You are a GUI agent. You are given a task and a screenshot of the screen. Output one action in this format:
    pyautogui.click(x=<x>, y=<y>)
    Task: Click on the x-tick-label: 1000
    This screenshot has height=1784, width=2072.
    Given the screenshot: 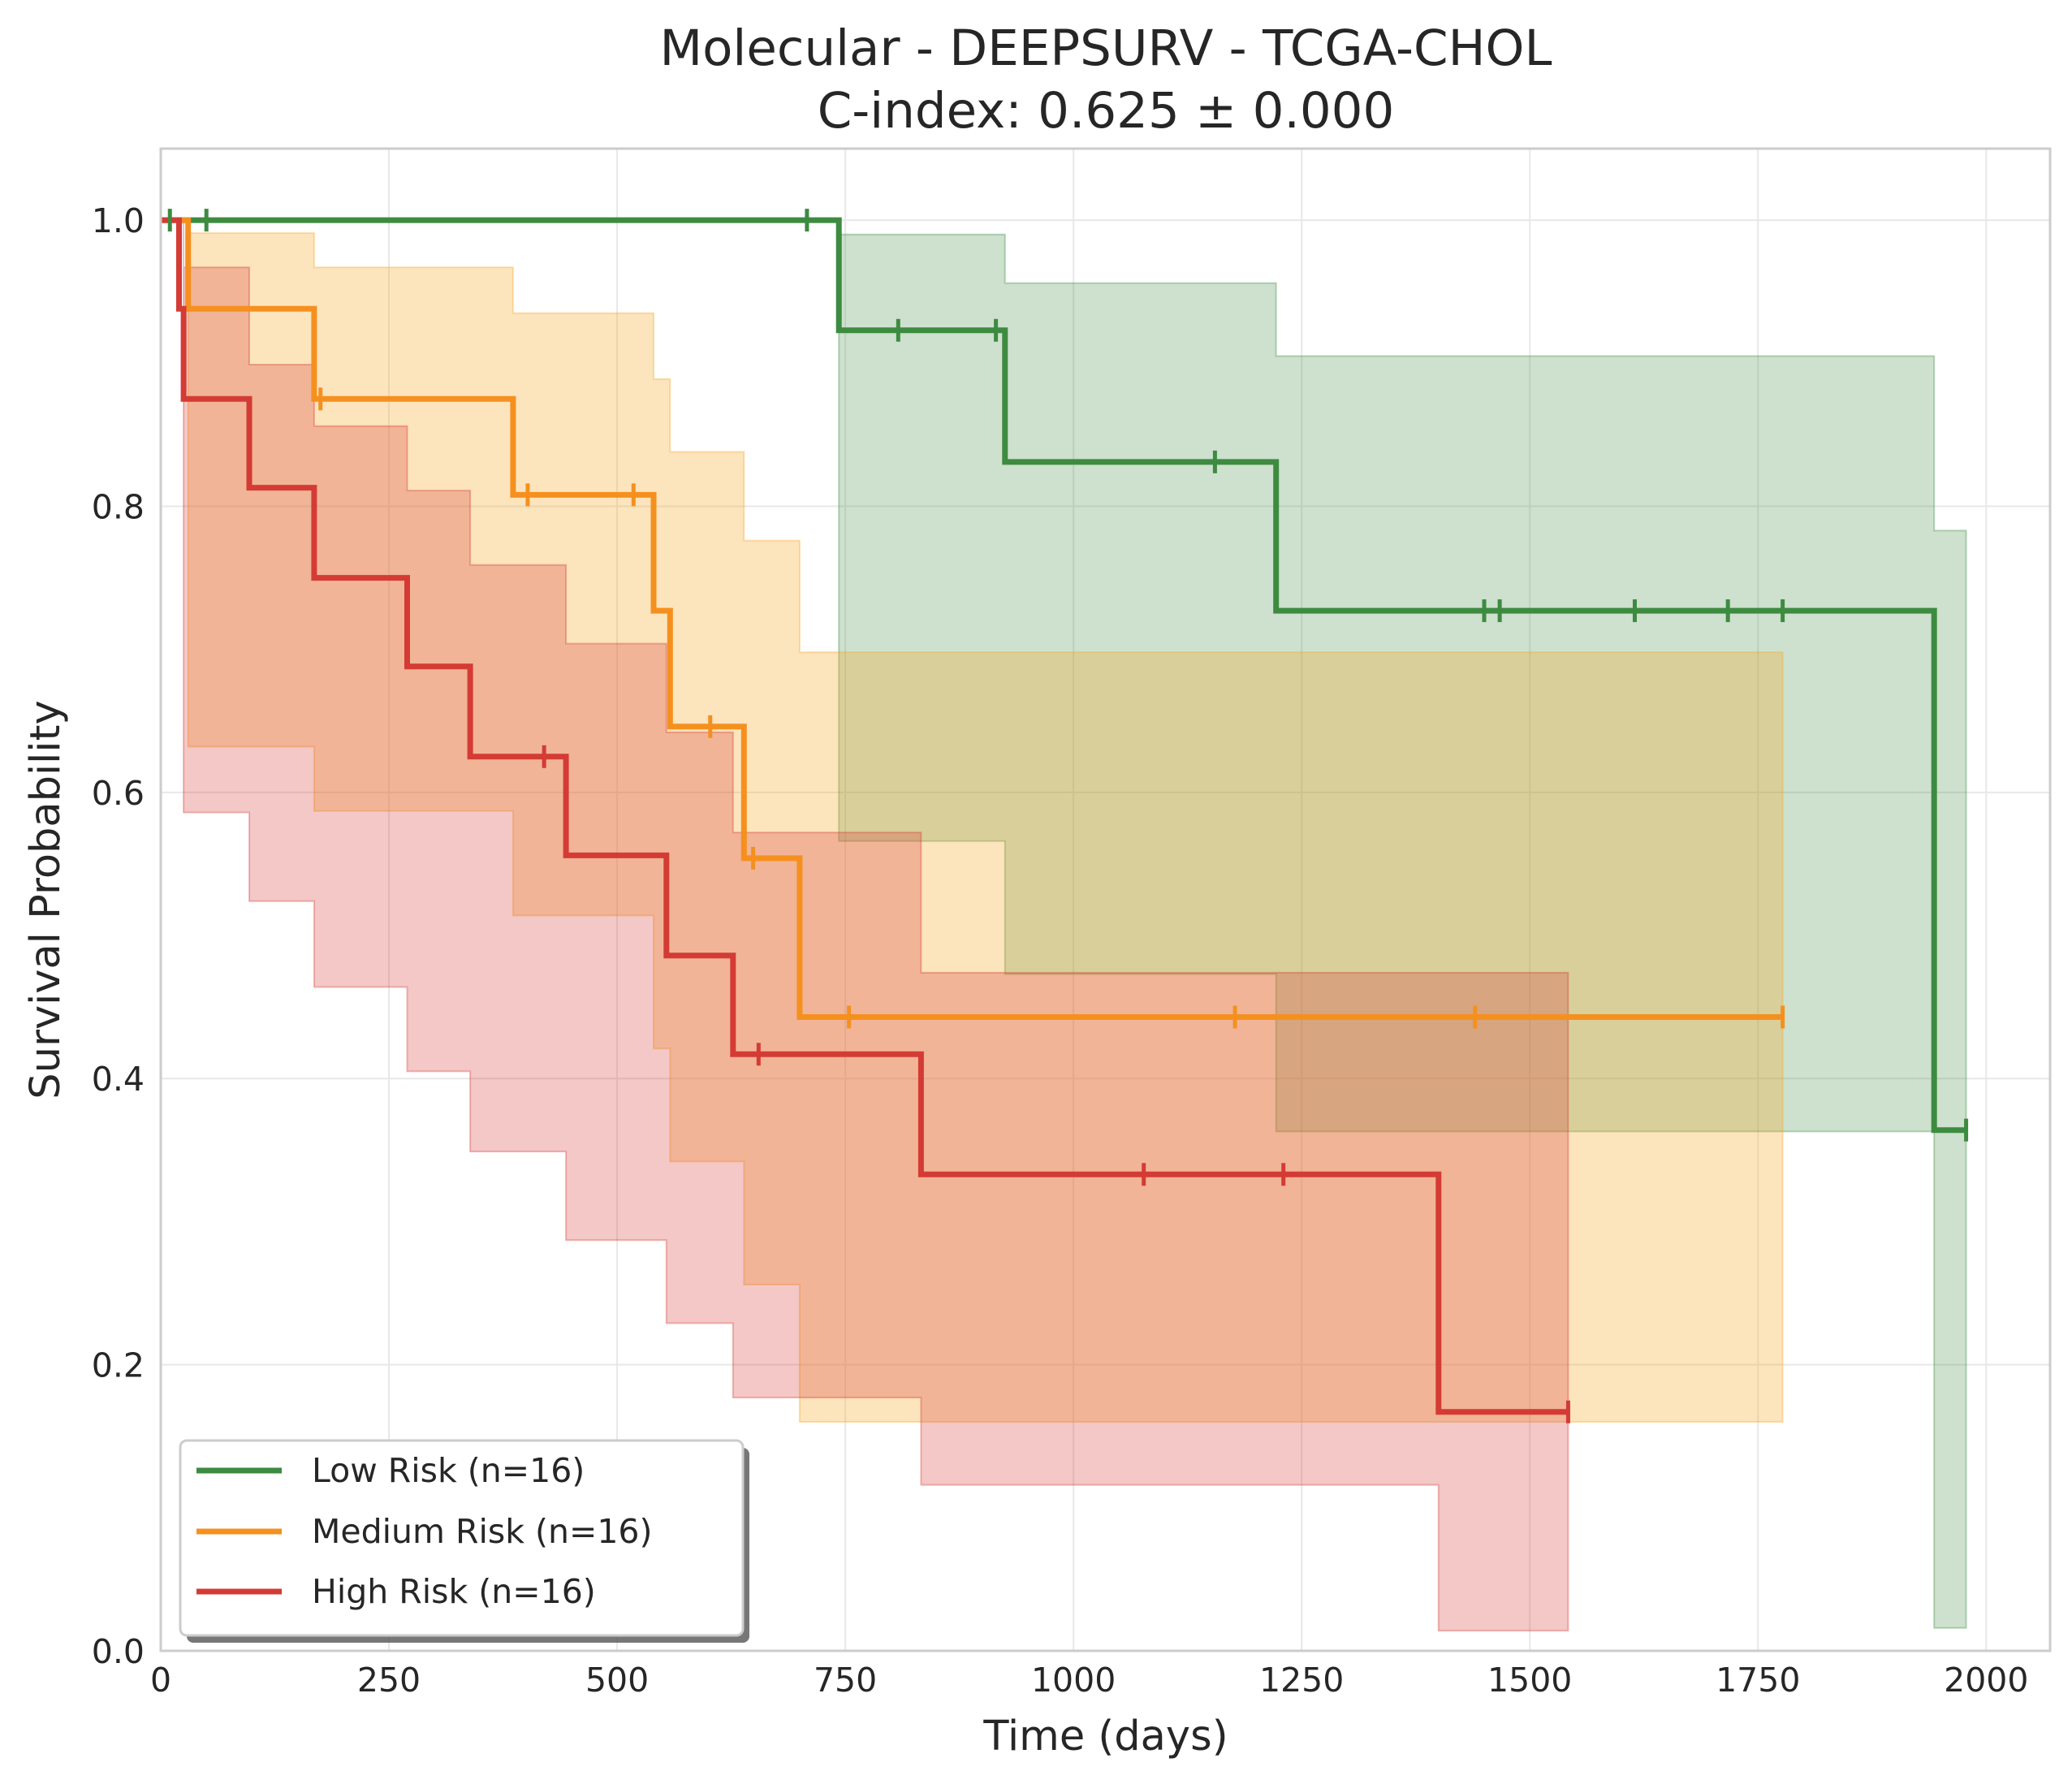 What is the action you would take?
    pyautogui.click(x=1073, y=1680)
    